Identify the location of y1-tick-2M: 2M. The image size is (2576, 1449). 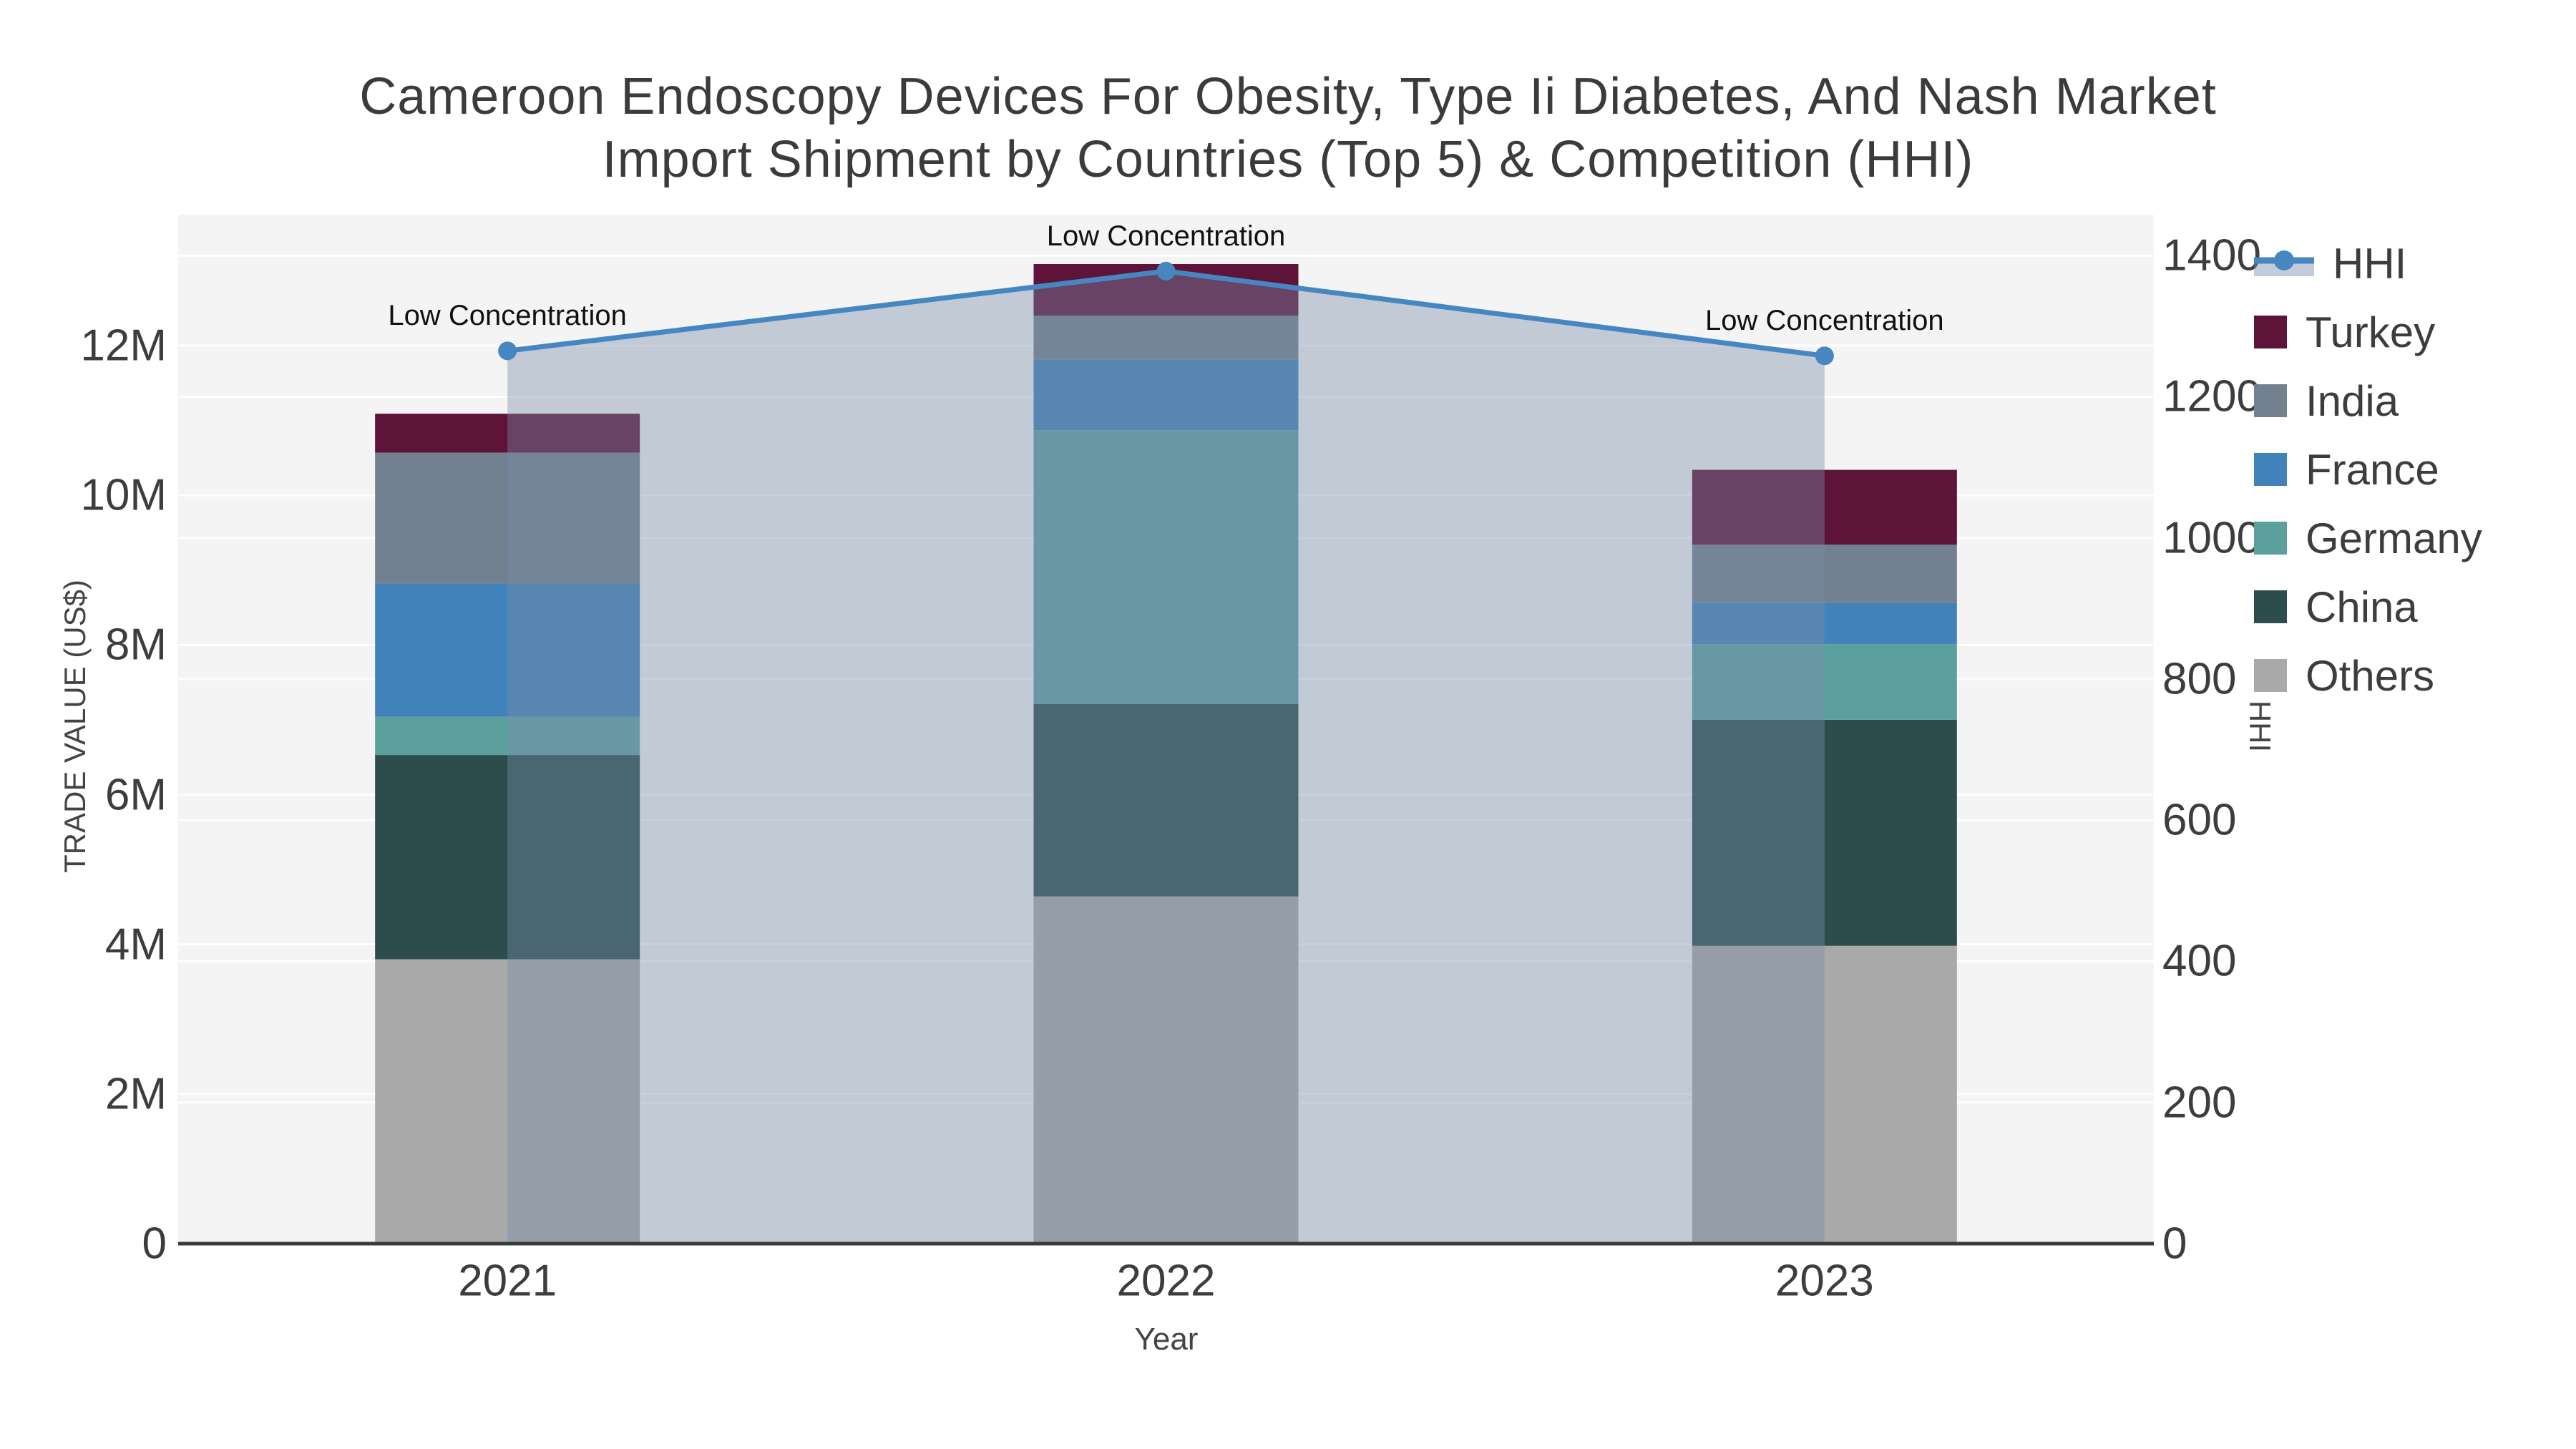
(135, 1094).